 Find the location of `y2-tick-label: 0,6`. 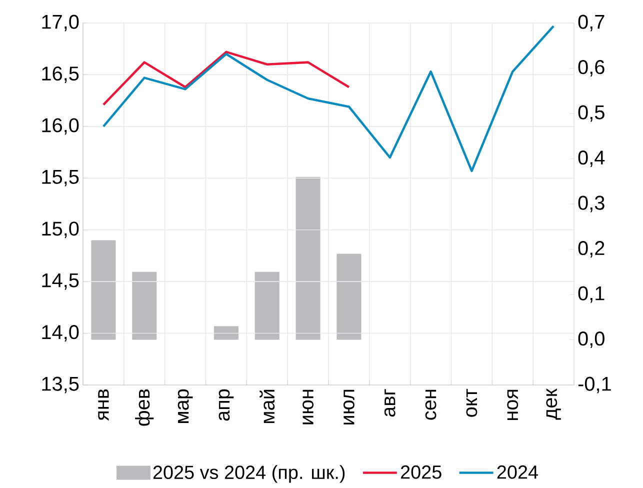

y2-tick-label: 0,6 is located at coordinates (591, 68).